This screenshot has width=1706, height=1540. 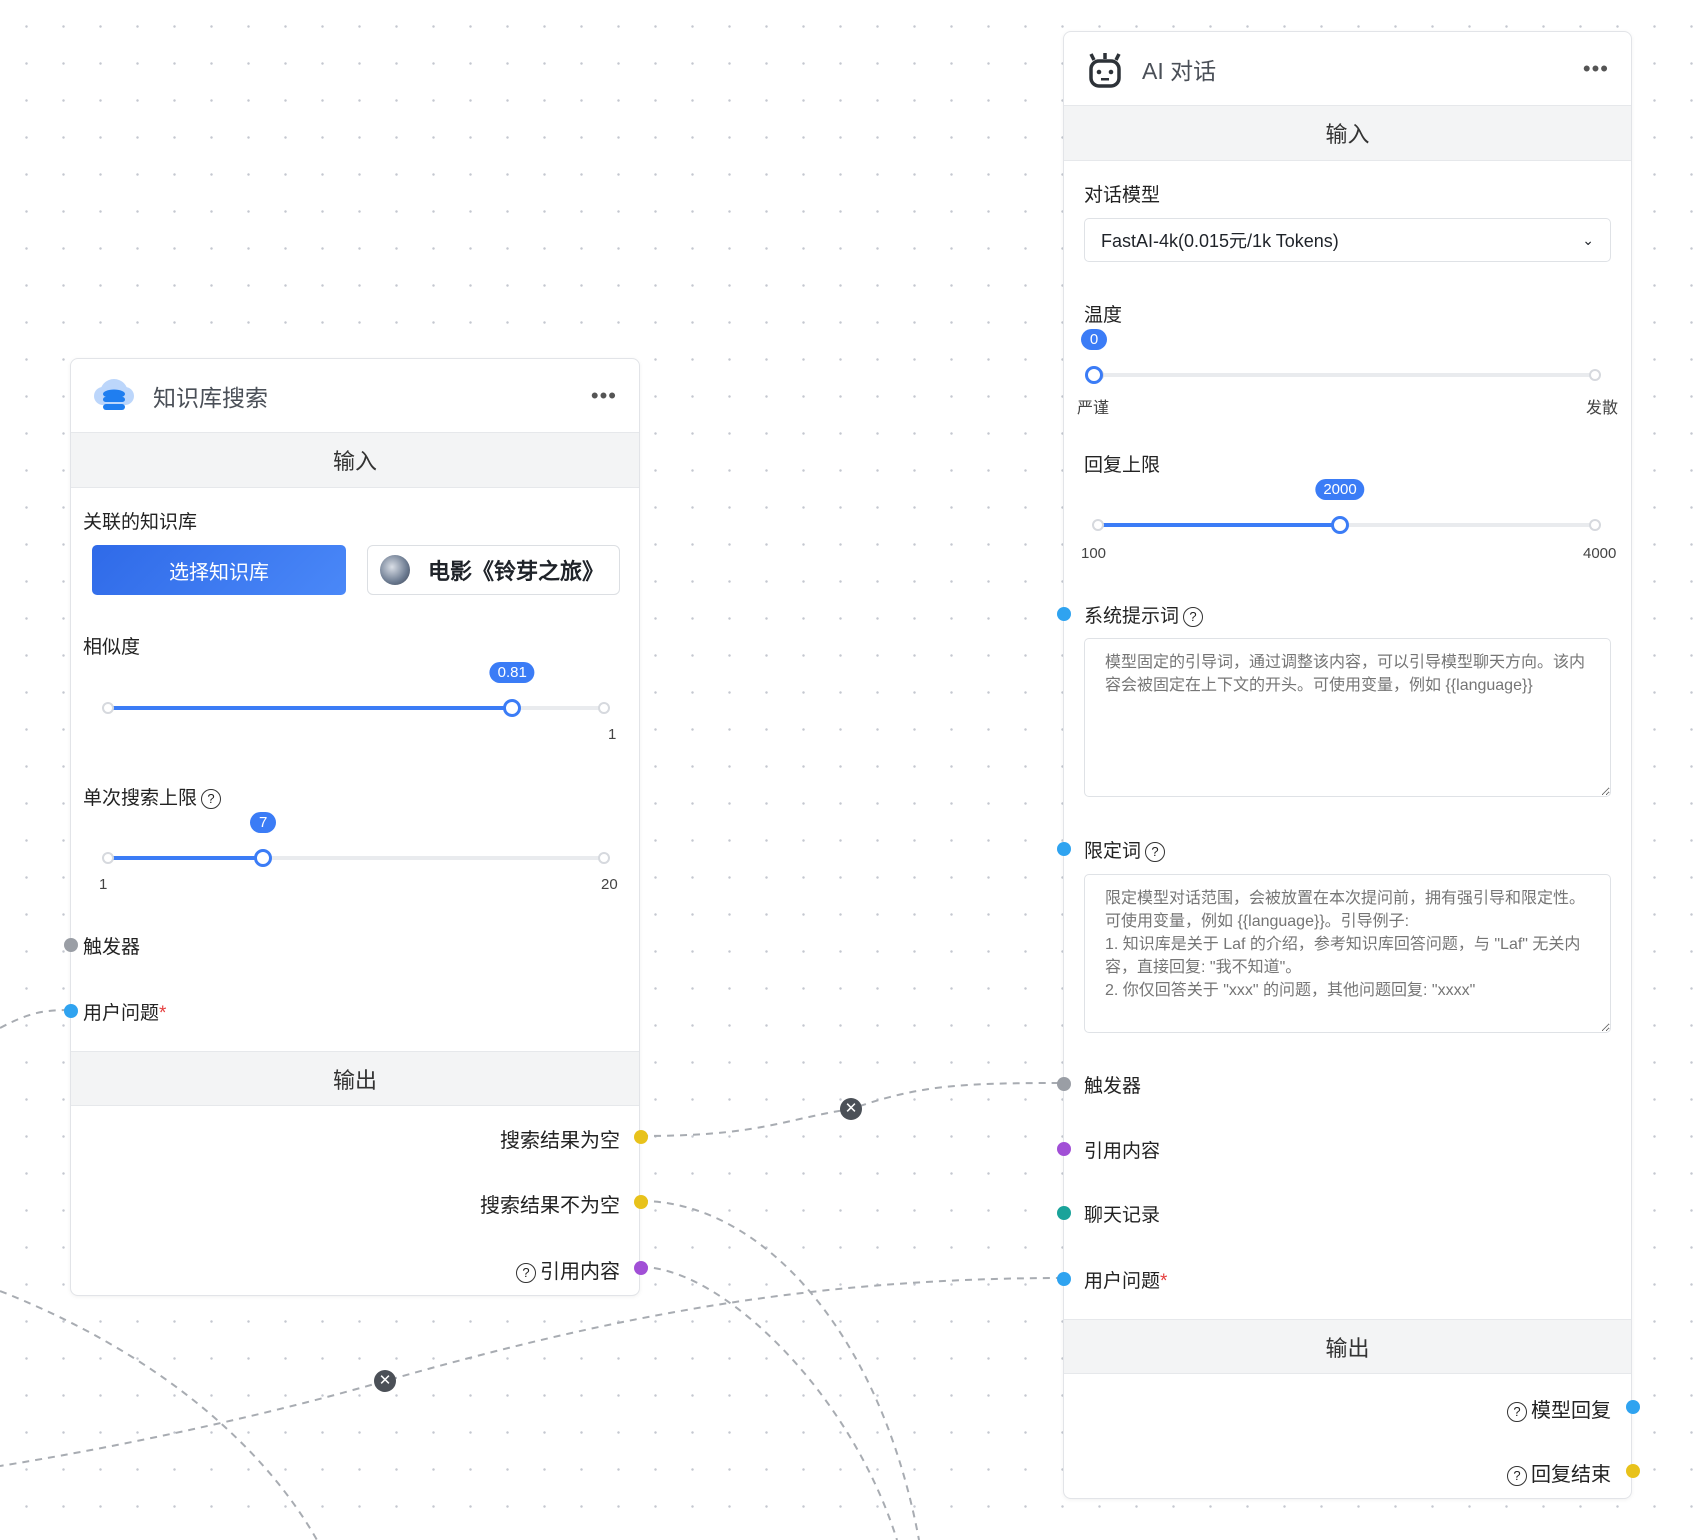 I want to click on slider-value-bubble: 0.81, so click(x=512, y=672).